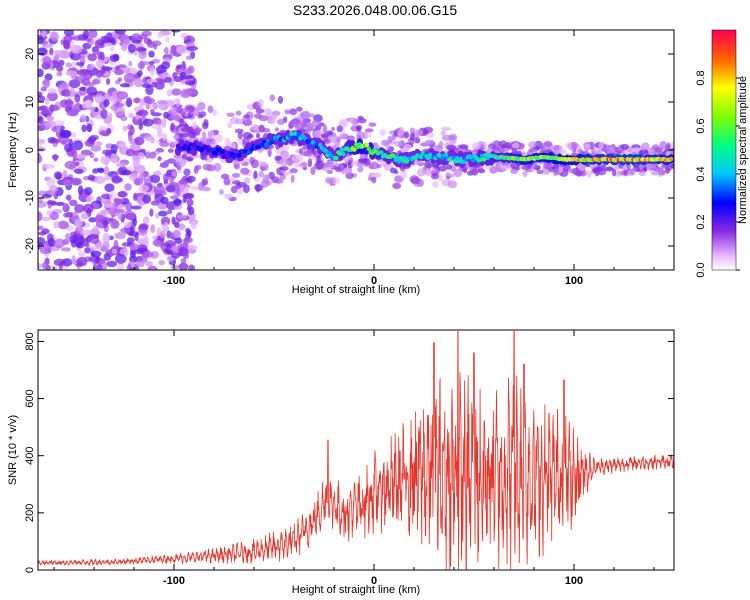 The width and height of the screenshot is (750, 600). Describe the element at coordinates (375, 10) in the screenshot. I see `page-title: S233.2026.048.00.06.G15` at that location.